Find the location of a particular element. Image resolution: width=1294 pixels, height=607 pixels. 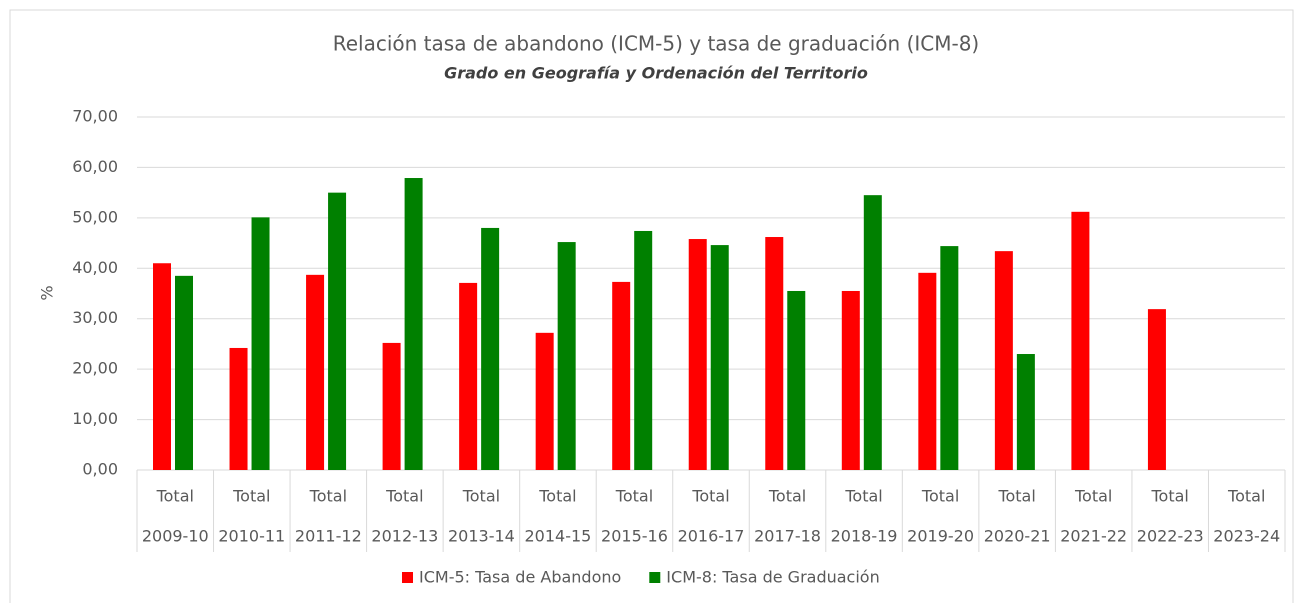

x-group-label: 2023-24 is located at coordinates (1246, 536).